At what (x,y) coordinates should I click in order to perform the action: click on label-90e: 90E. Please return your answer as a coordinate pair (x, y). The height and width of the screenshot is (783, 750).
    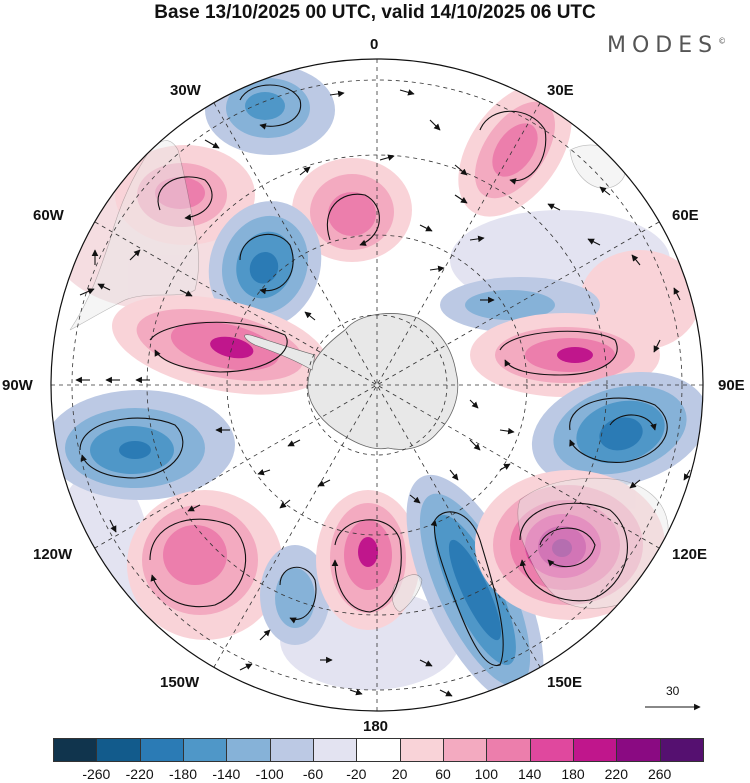
    Looking at the image, I should click on (731, 385).